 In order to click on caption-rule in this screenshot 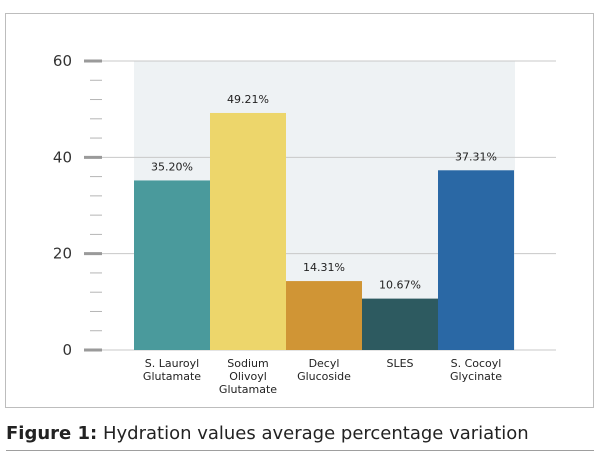, I will do `click(300, 450)`.